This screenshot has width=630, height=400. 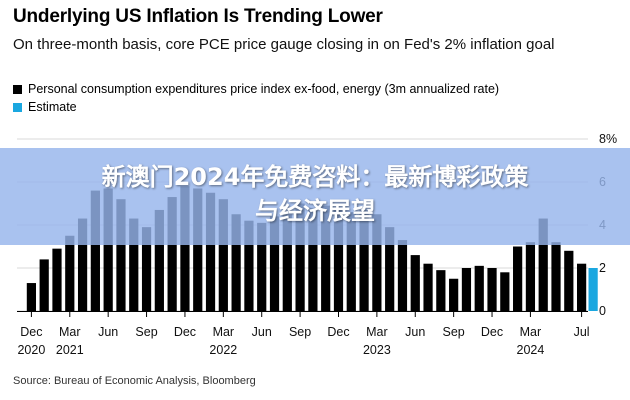 What do you see at coordinates (531, 350) in the screenshot?
I see `x-year-label: 2024` at bounding box center [531, 350].